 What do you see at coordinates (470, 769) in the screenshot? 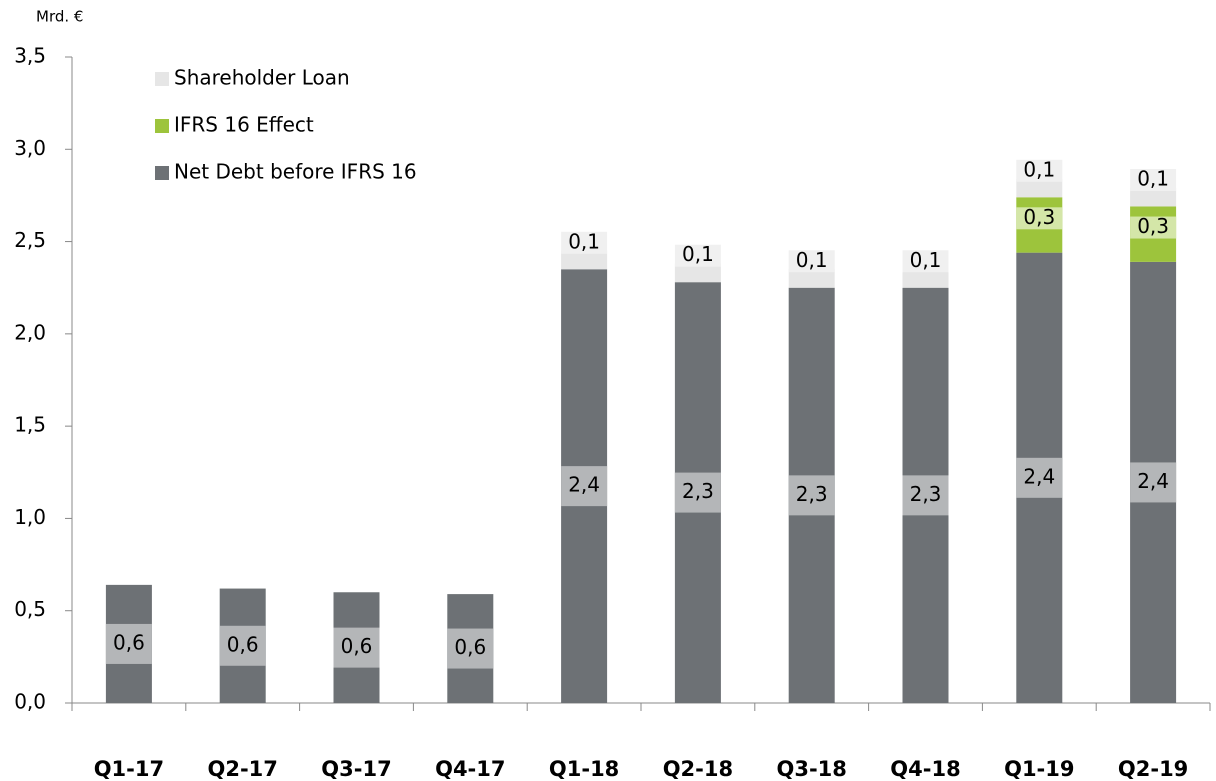
I see `x-tick-label: Q4-17` at bounding box center [470, 769].